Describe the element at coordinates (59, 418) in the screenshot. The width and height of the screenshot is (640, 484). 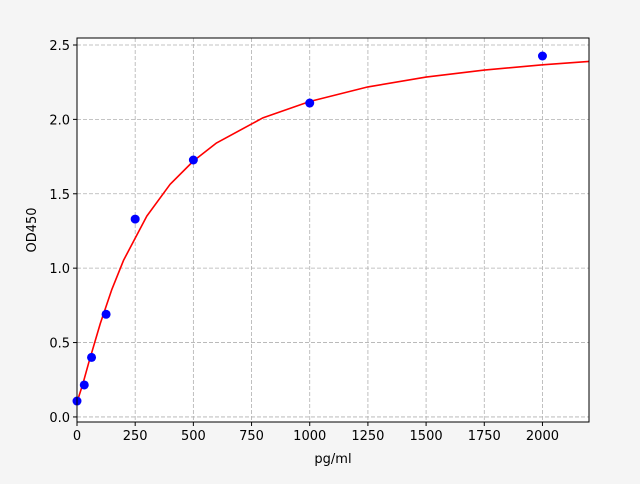
I see `y-tick-label: 0.0` at that location.